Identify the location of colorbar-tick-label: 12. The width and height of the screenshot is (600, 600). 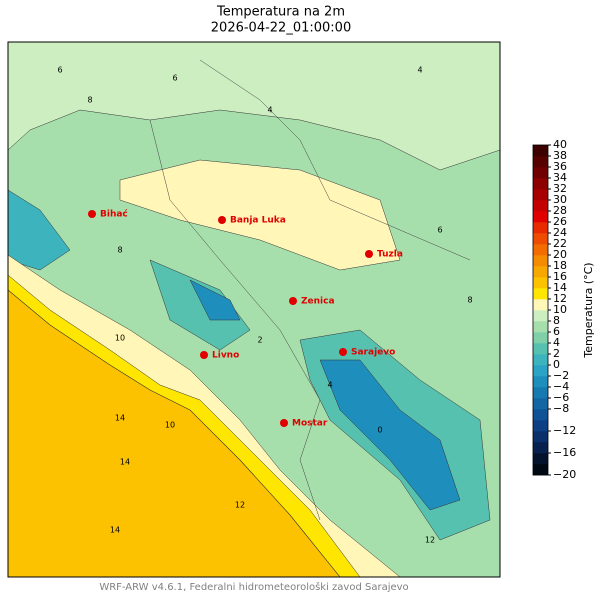
(560, 298).